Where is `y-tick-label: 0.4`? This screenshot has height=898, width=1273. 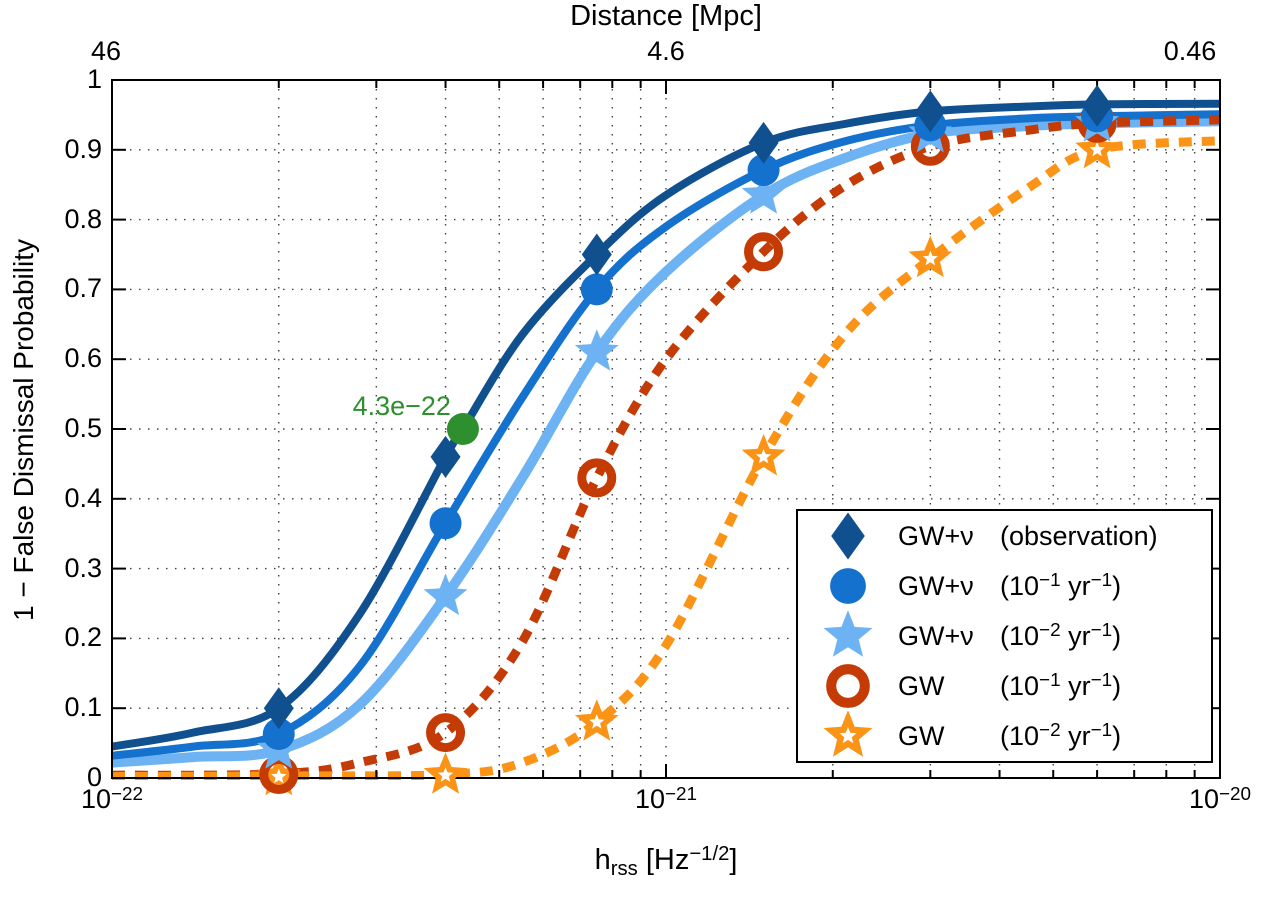 y-tick-label: 0.4 is located at coordinates (83, 497).